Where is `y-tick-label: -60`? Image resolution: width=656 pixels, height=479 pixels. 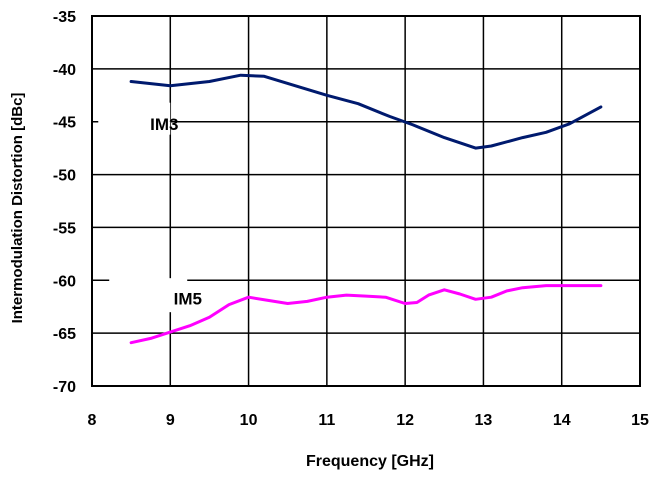
y-tick-label: -60 is located at coordinates (64, 281).